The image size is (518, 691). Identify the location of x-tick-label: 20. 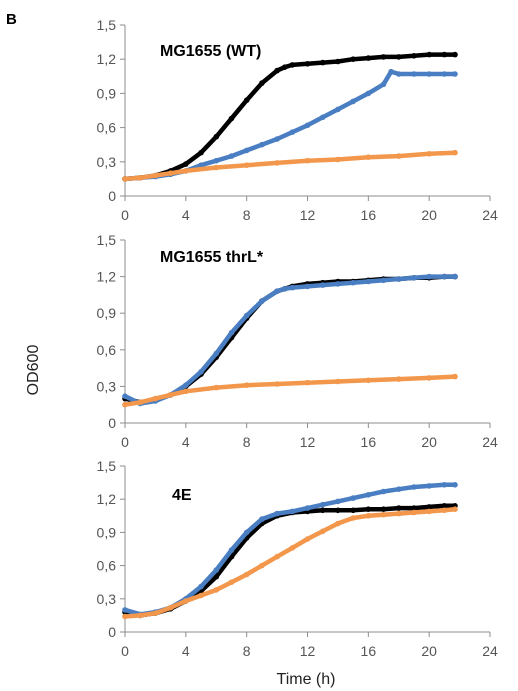
(429, 651).